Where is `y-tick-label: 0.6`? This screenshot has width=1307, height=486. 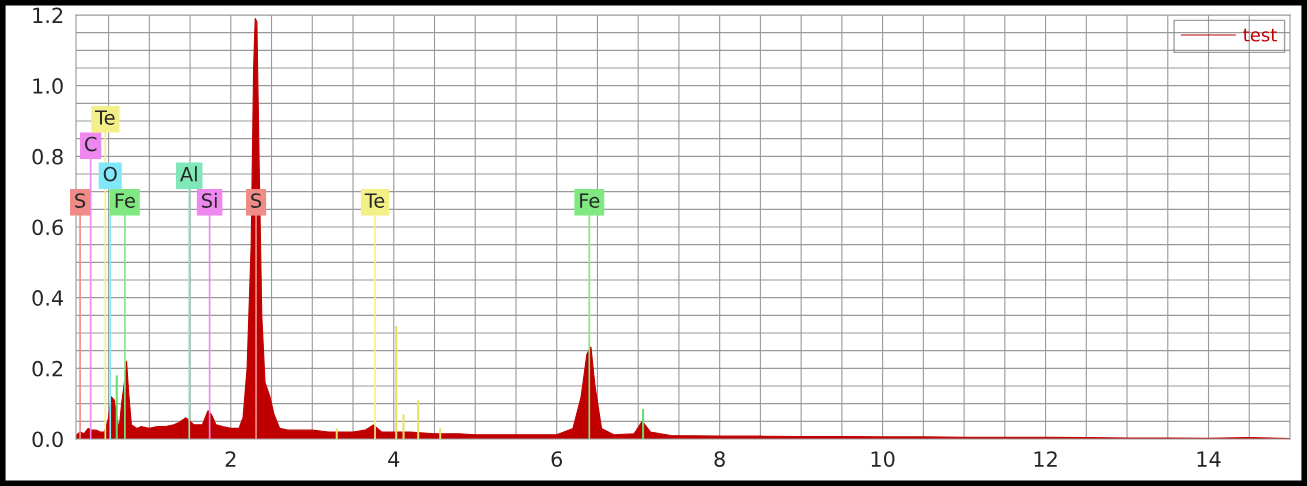 y-tick-label: 0.6 is located at coordinates (47, 227).